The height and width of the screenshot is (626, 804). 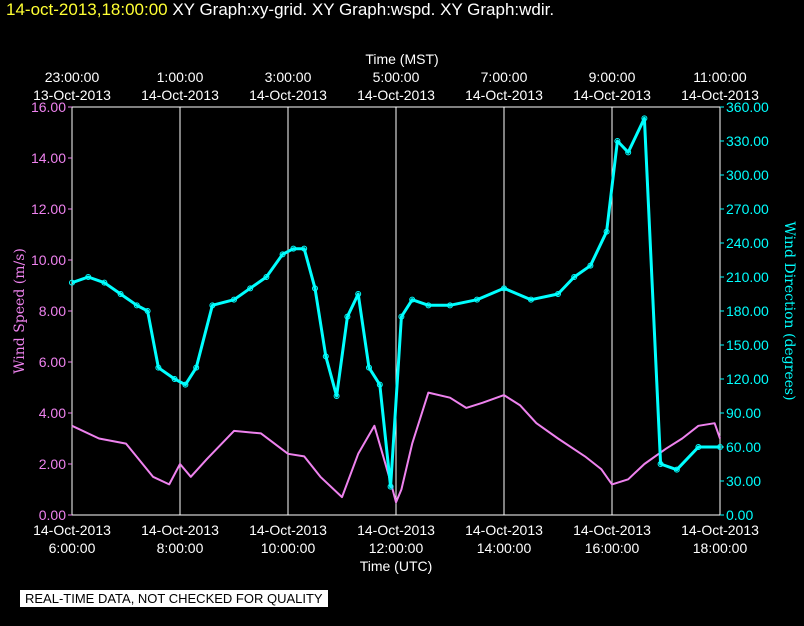 What do you see at coordinates (48, 158) in the screenshot?
I see `left-tick-label: 14.00` at bounding box center [48, 158].